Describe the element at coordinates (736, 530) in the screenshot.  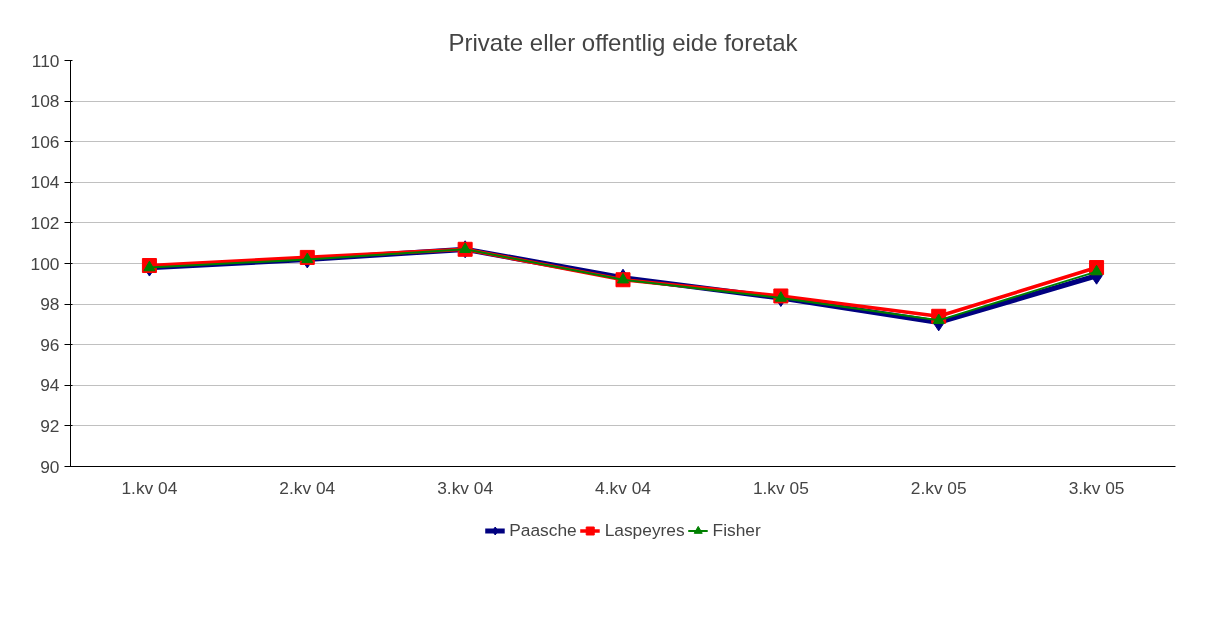
I see `legend-label: Fisher` at that location.